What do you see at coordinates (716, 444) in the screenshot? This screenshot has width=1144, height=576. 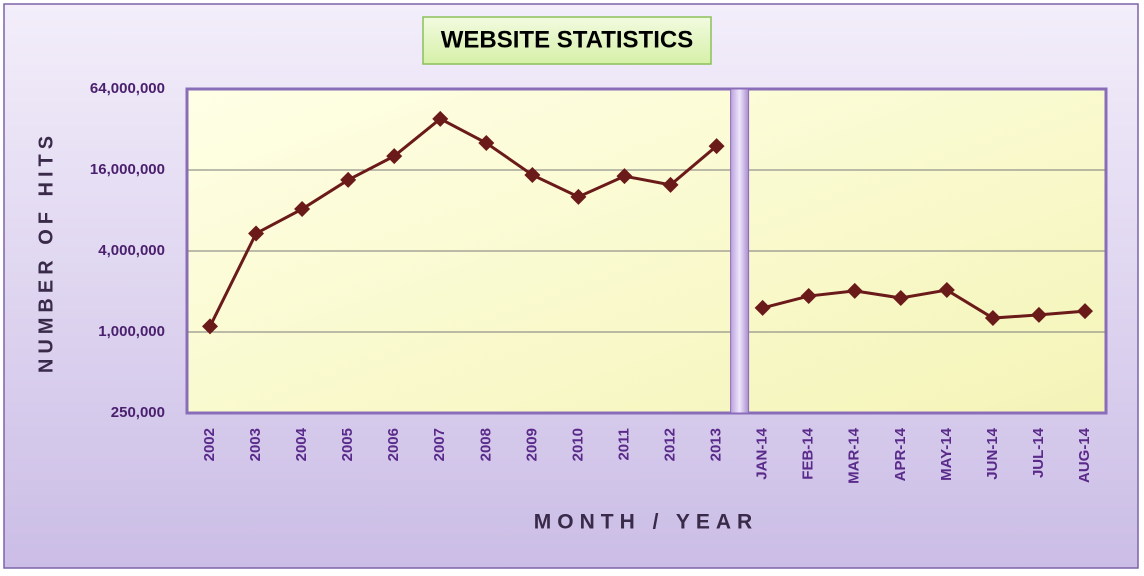 I see `x-tick-label: 2013` at bounding box center [716, 444].